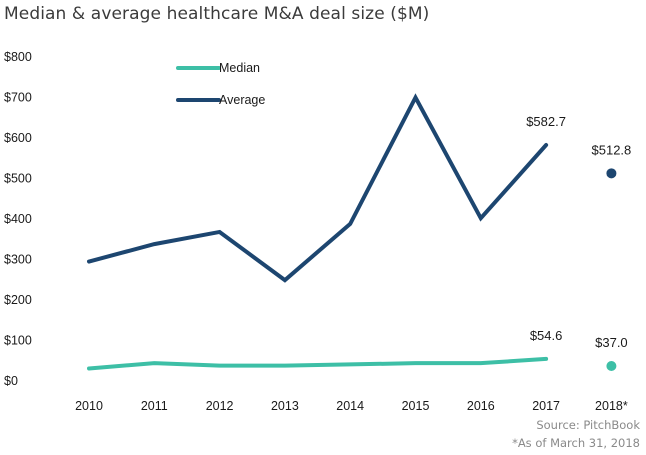 The image size is (646, 455). What do you see at coordinates (89, 406) in the screenshot?
I see `x-tick-label: 2010` at bounding box center [89, 406].